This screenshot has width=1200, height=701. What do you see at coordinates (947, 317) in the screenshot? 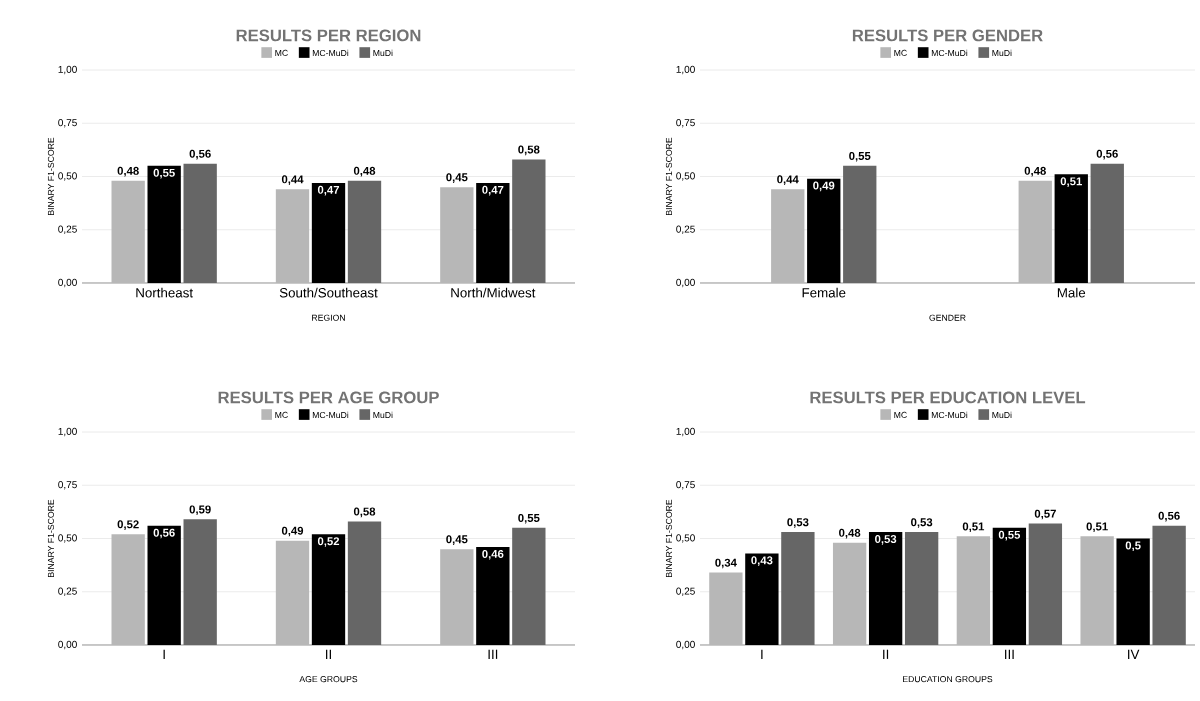
I see `x-axis-title: GENDER` at bounding box center [947, 317].